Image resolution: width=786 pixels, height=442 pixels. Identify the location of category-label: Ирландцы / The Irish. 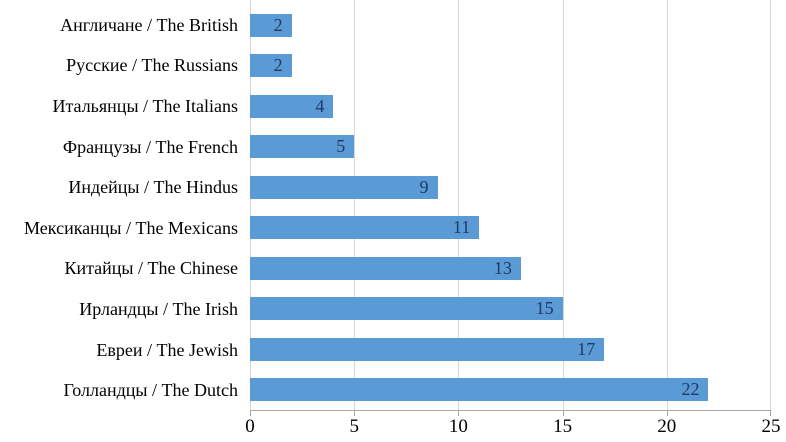
(158, 308).